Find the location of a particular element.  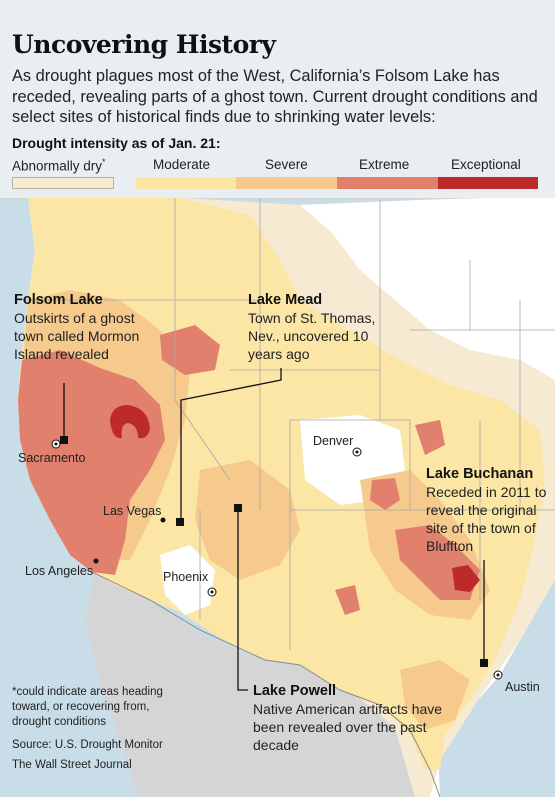

city-label-los-angeles: Los Angeles is located at coordinates (59, 571).